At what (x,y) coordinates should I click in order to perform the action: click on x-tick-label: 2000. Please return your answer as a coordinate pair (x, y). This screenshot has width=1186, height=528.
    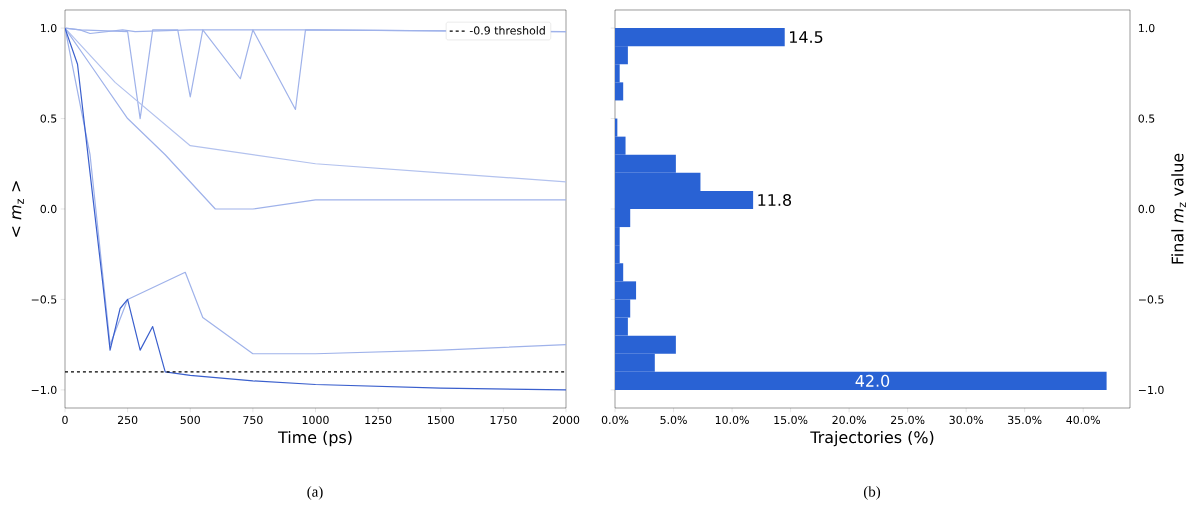
    Looking at the image, I should click on (566, 420).